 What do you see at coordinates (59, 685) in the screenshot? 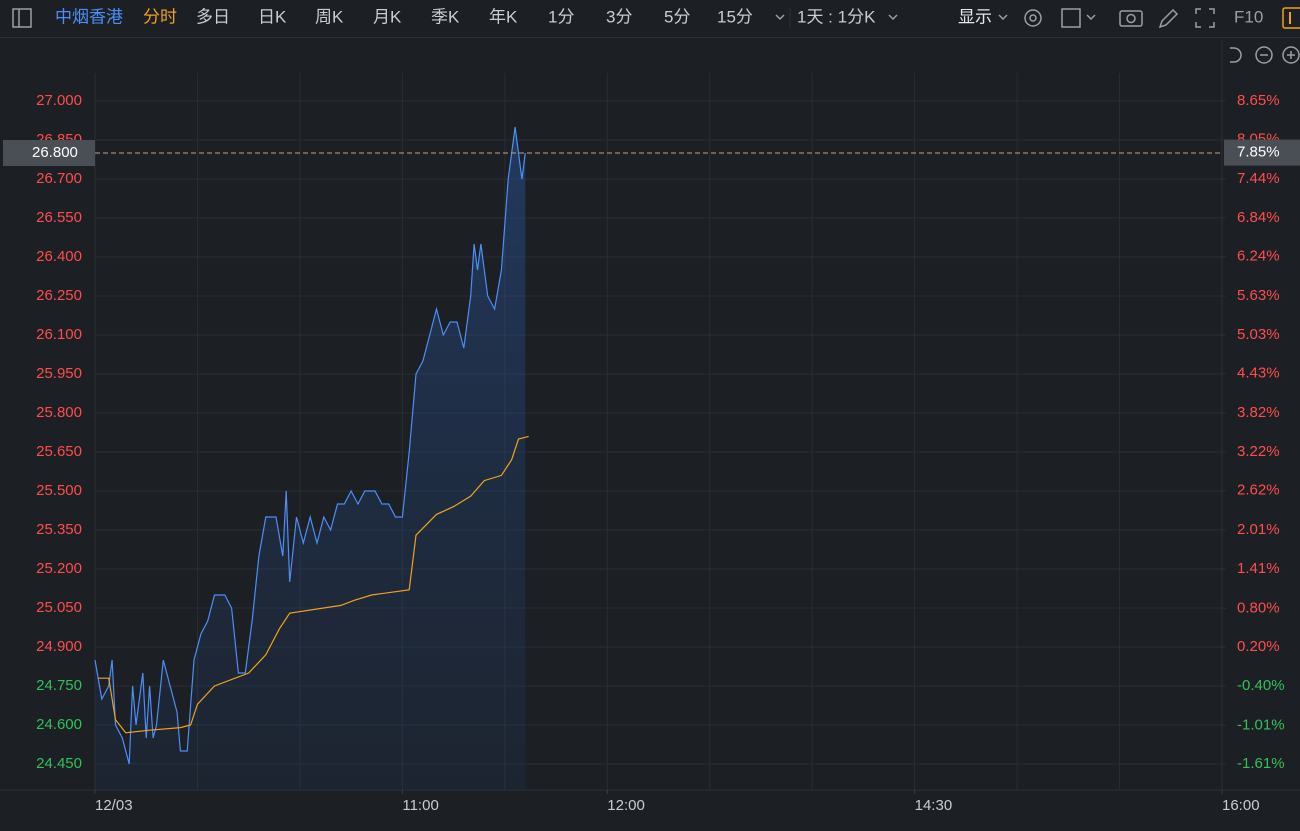
I see `y-tick-label: 24.750` at bounding box center [59, 685].